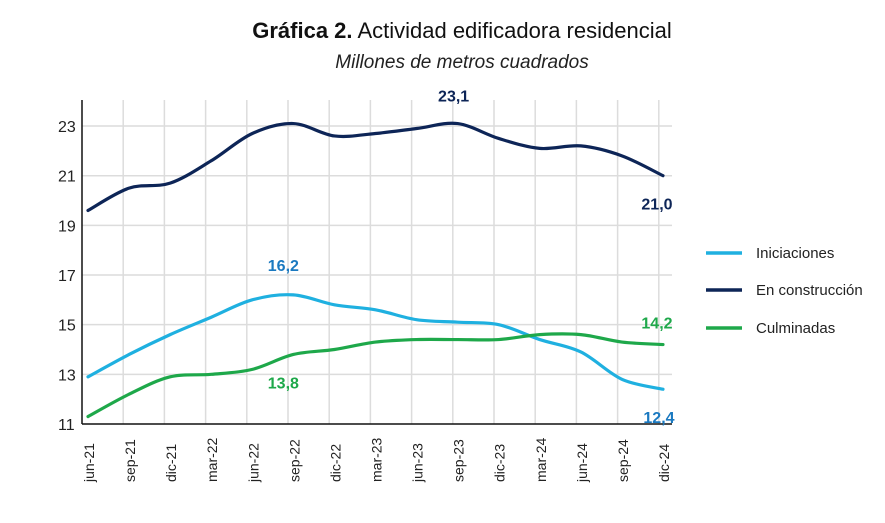  Describe the element at coordinates (809, 290) in the screenshot. I see `legend-label: En construcción` at that location.